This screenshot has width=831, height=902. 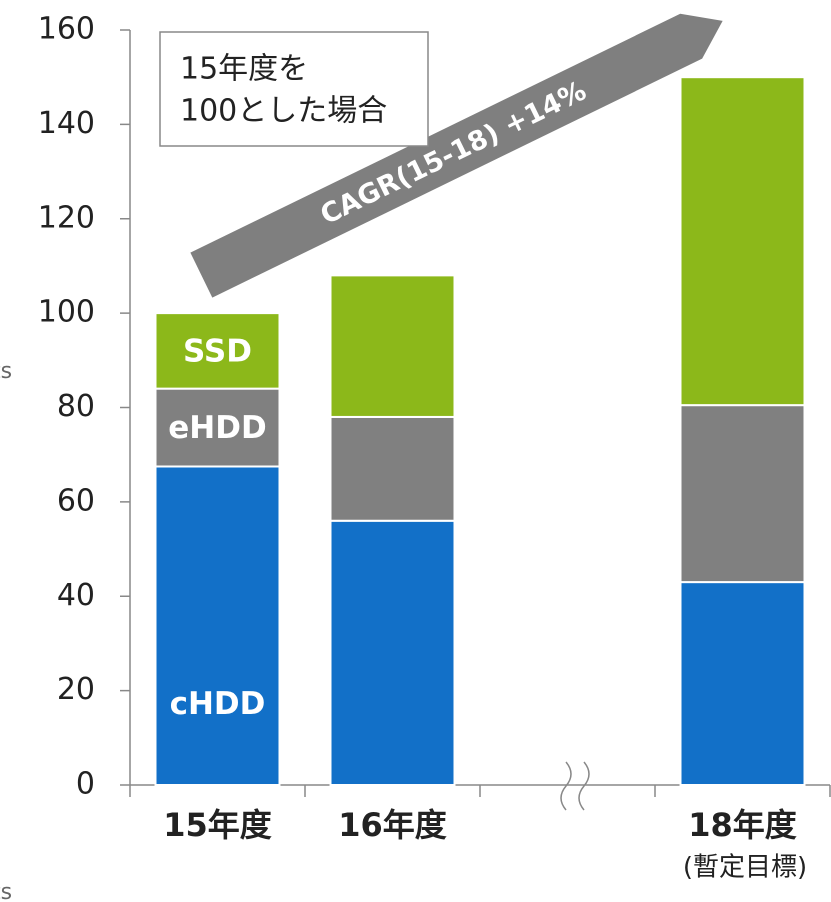 I want to click on y-tick-label: 140, so click(x=66, y=123).